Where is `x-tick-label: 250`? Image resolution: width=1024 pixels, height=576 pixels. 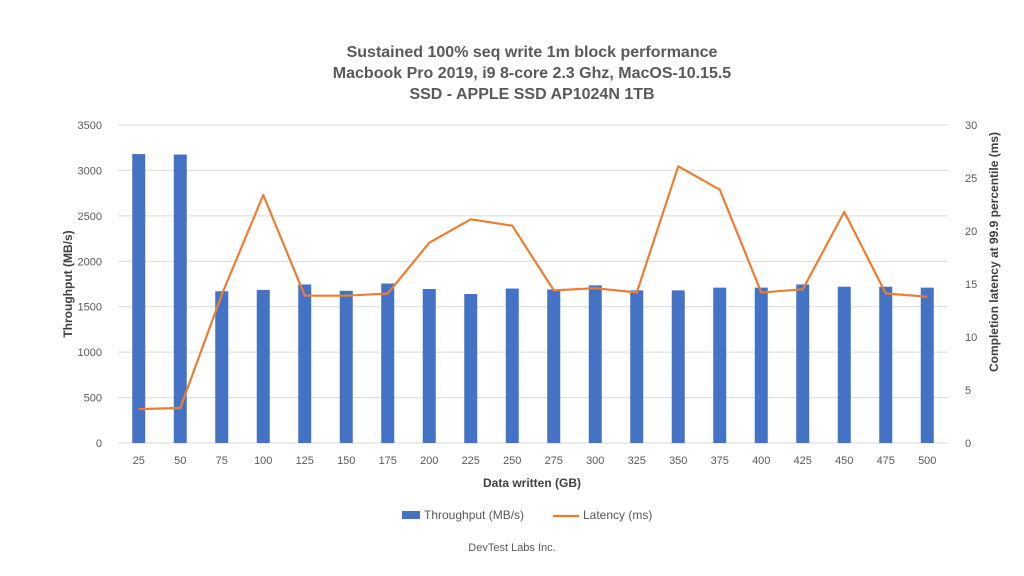
x-tick-label: 250 is located at coordinates (512, 461).